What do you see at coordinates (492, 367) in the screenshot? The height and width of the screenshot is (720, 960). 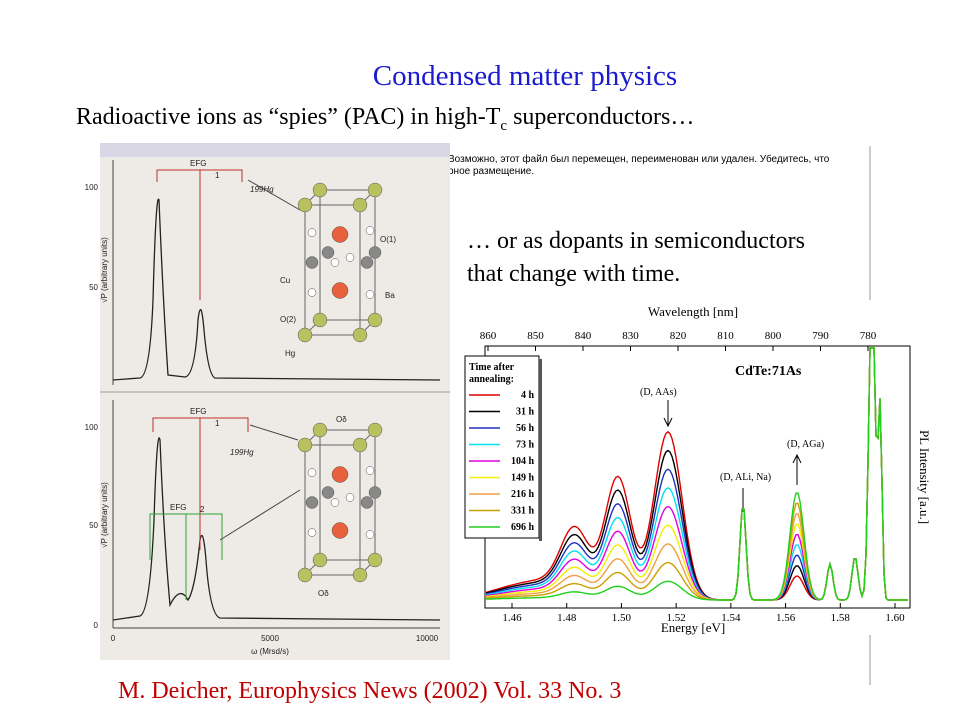 I see `legend-title: Time after` at bounding box center [492, 367].